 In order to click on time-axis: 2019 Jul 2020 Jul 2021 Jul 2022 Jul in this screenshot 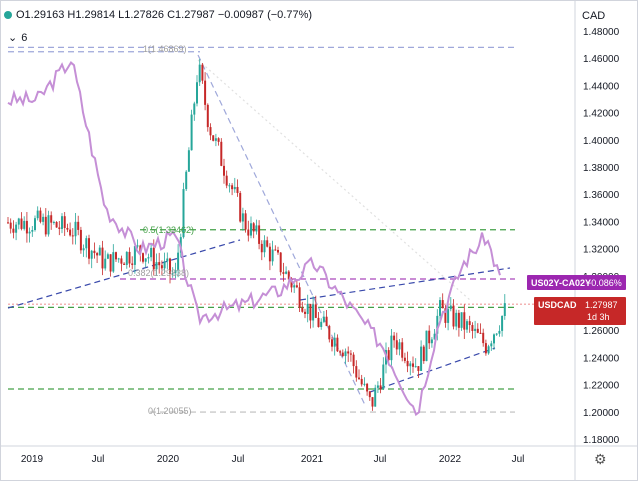, I will do `click(273, 459)`.